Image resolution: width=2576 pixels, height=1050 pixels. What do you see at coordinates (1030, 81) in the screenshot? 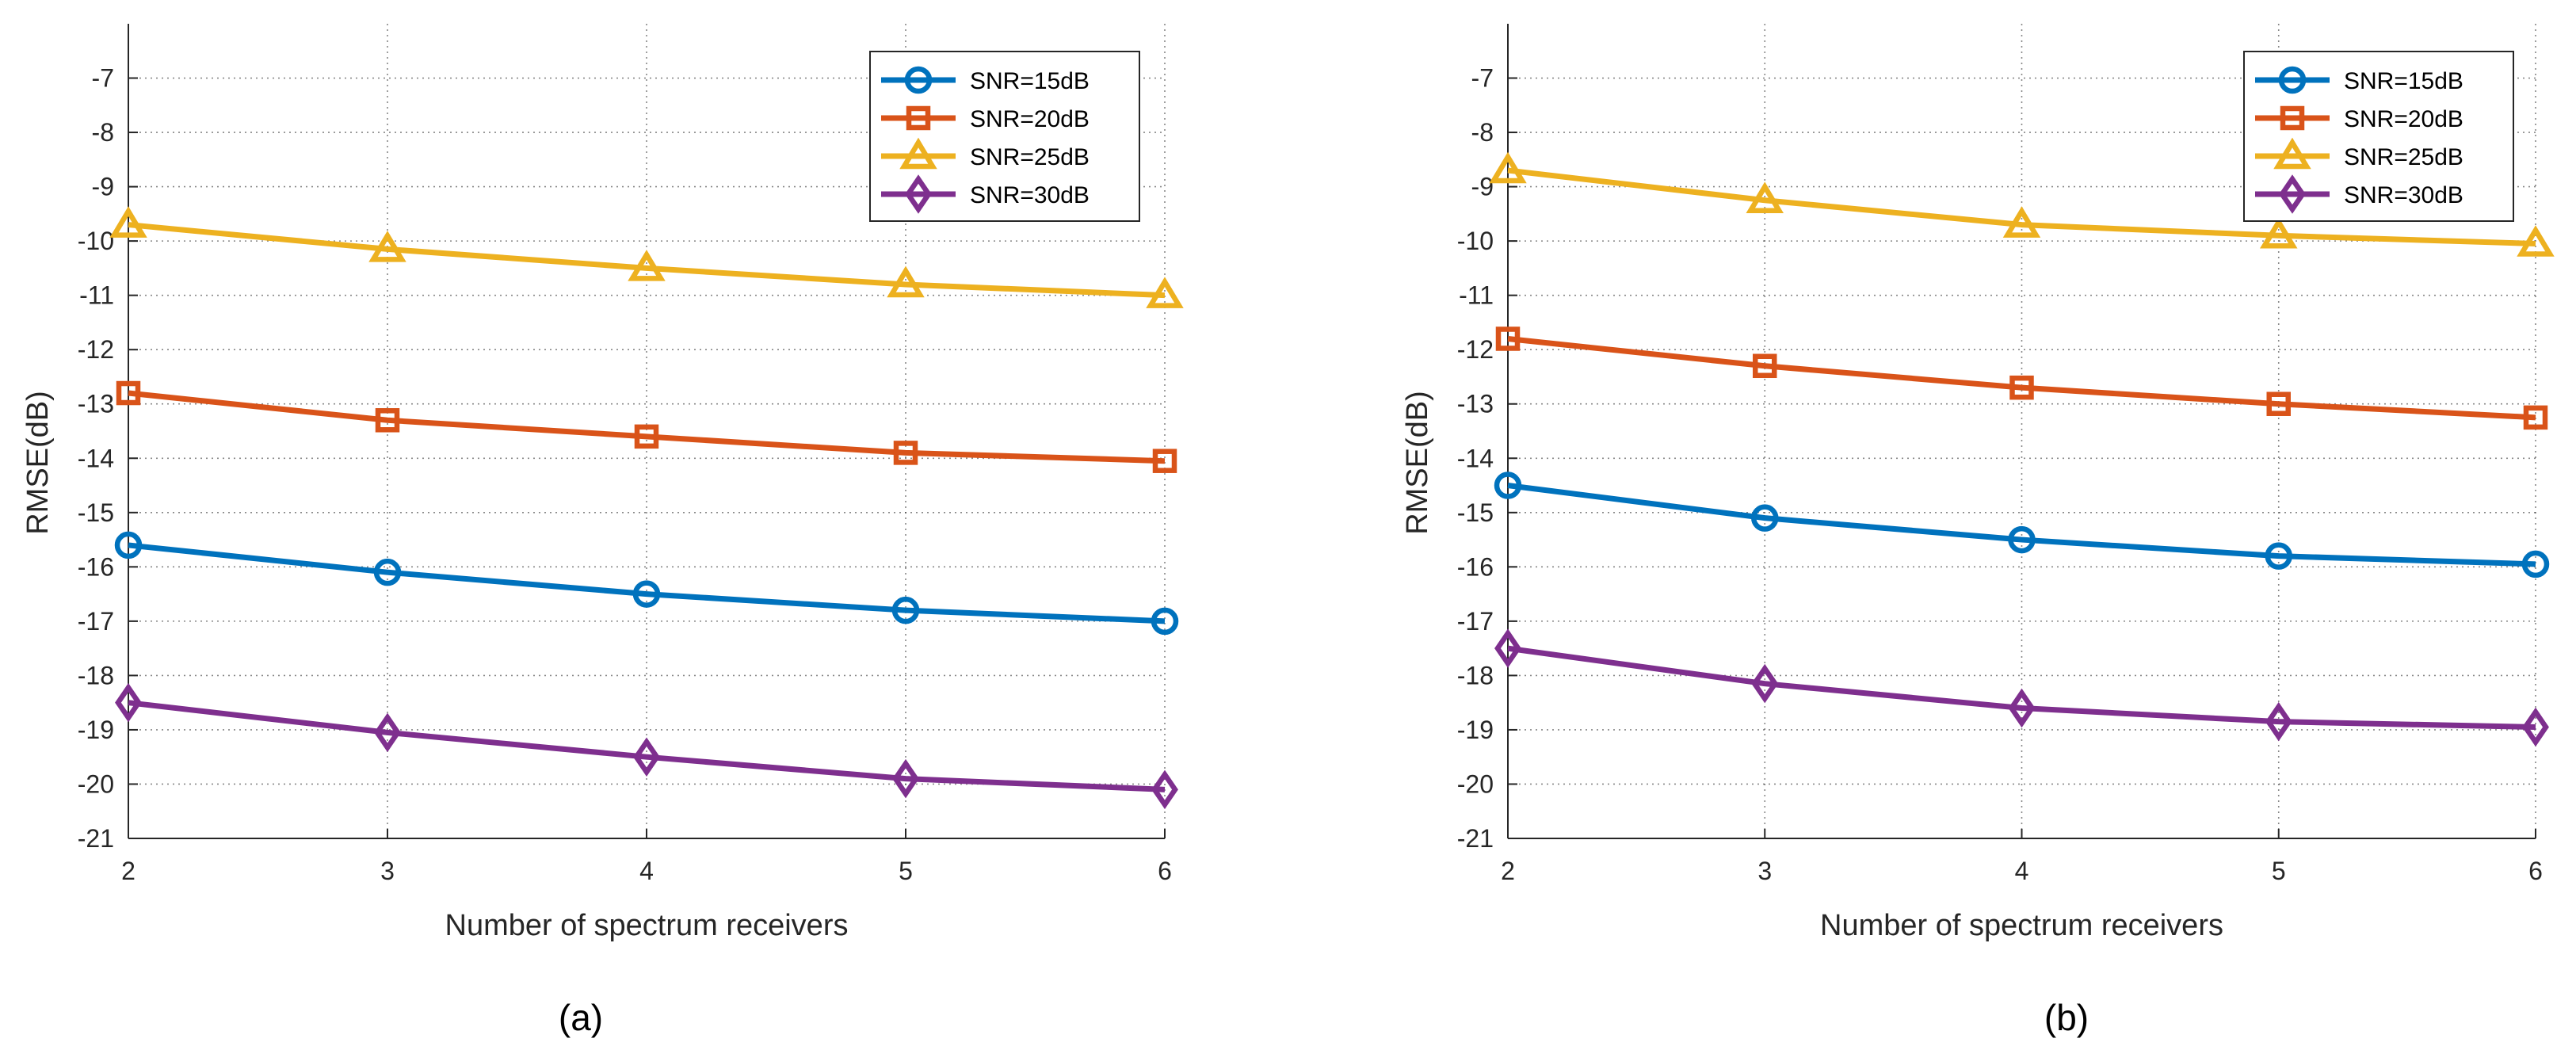
I see `legend-label-SNR=15dB: SNR=15dB` at bounding box center [1030, 81].